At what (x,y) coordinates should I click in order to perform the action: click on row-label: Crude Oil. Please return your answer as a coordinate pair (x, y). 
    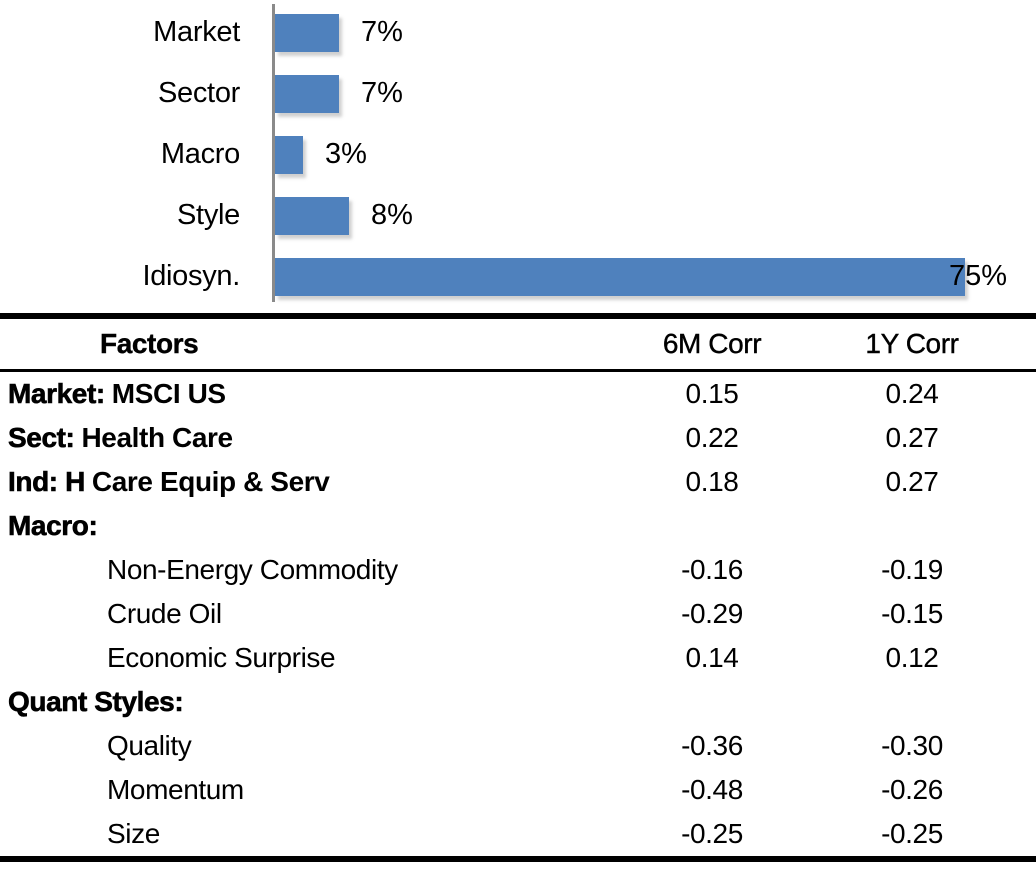
    Looking at the image, I should click on (164, 613).